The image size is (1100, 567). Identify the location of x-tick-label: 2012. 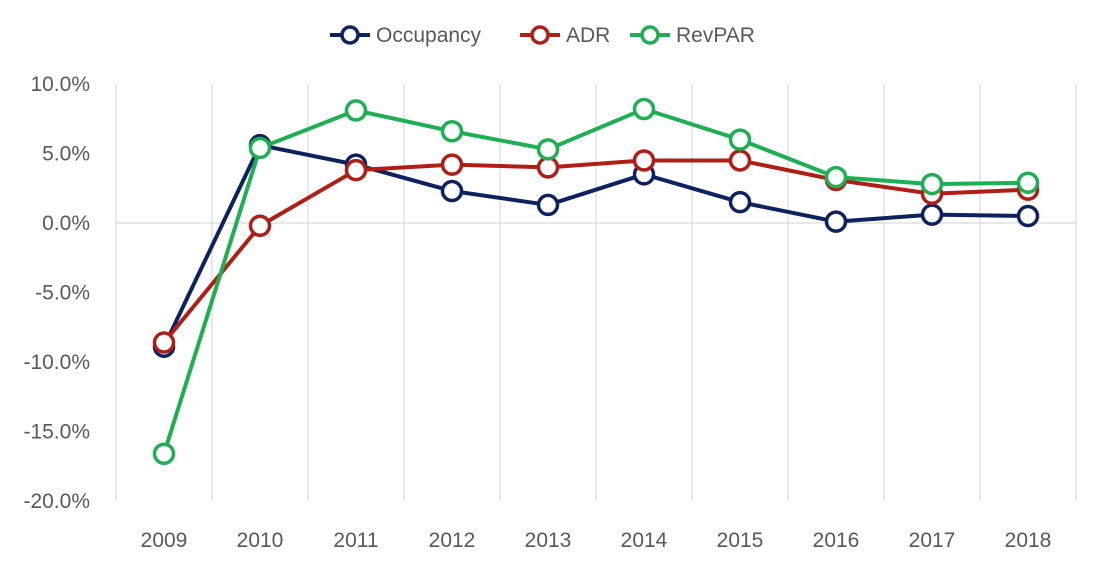
(452, 540).